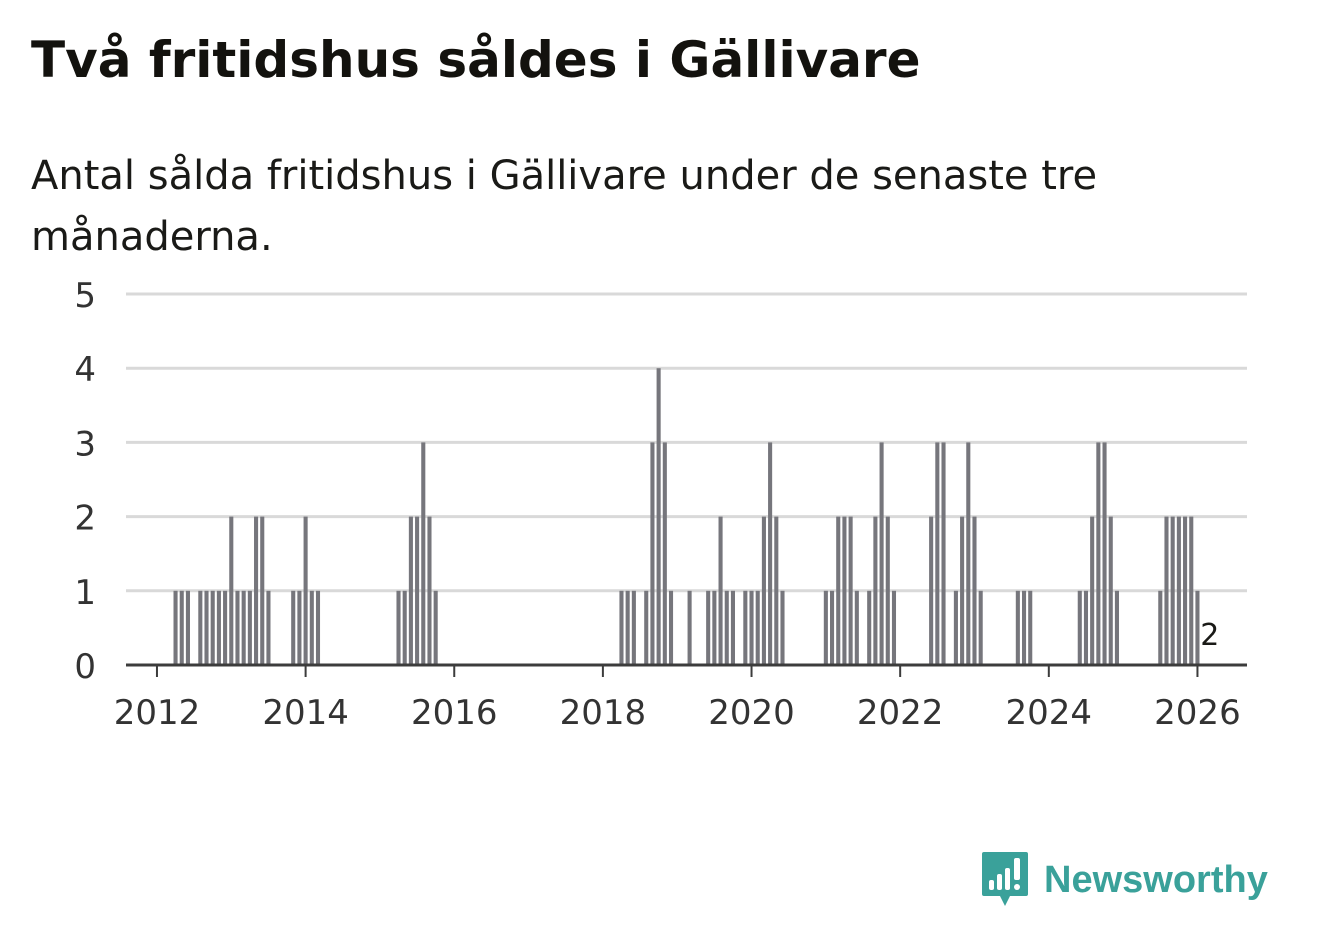 The width and height of the screenshot is (1322, 939). I want to click on x-tick-label: 2018, so click(603, 713).